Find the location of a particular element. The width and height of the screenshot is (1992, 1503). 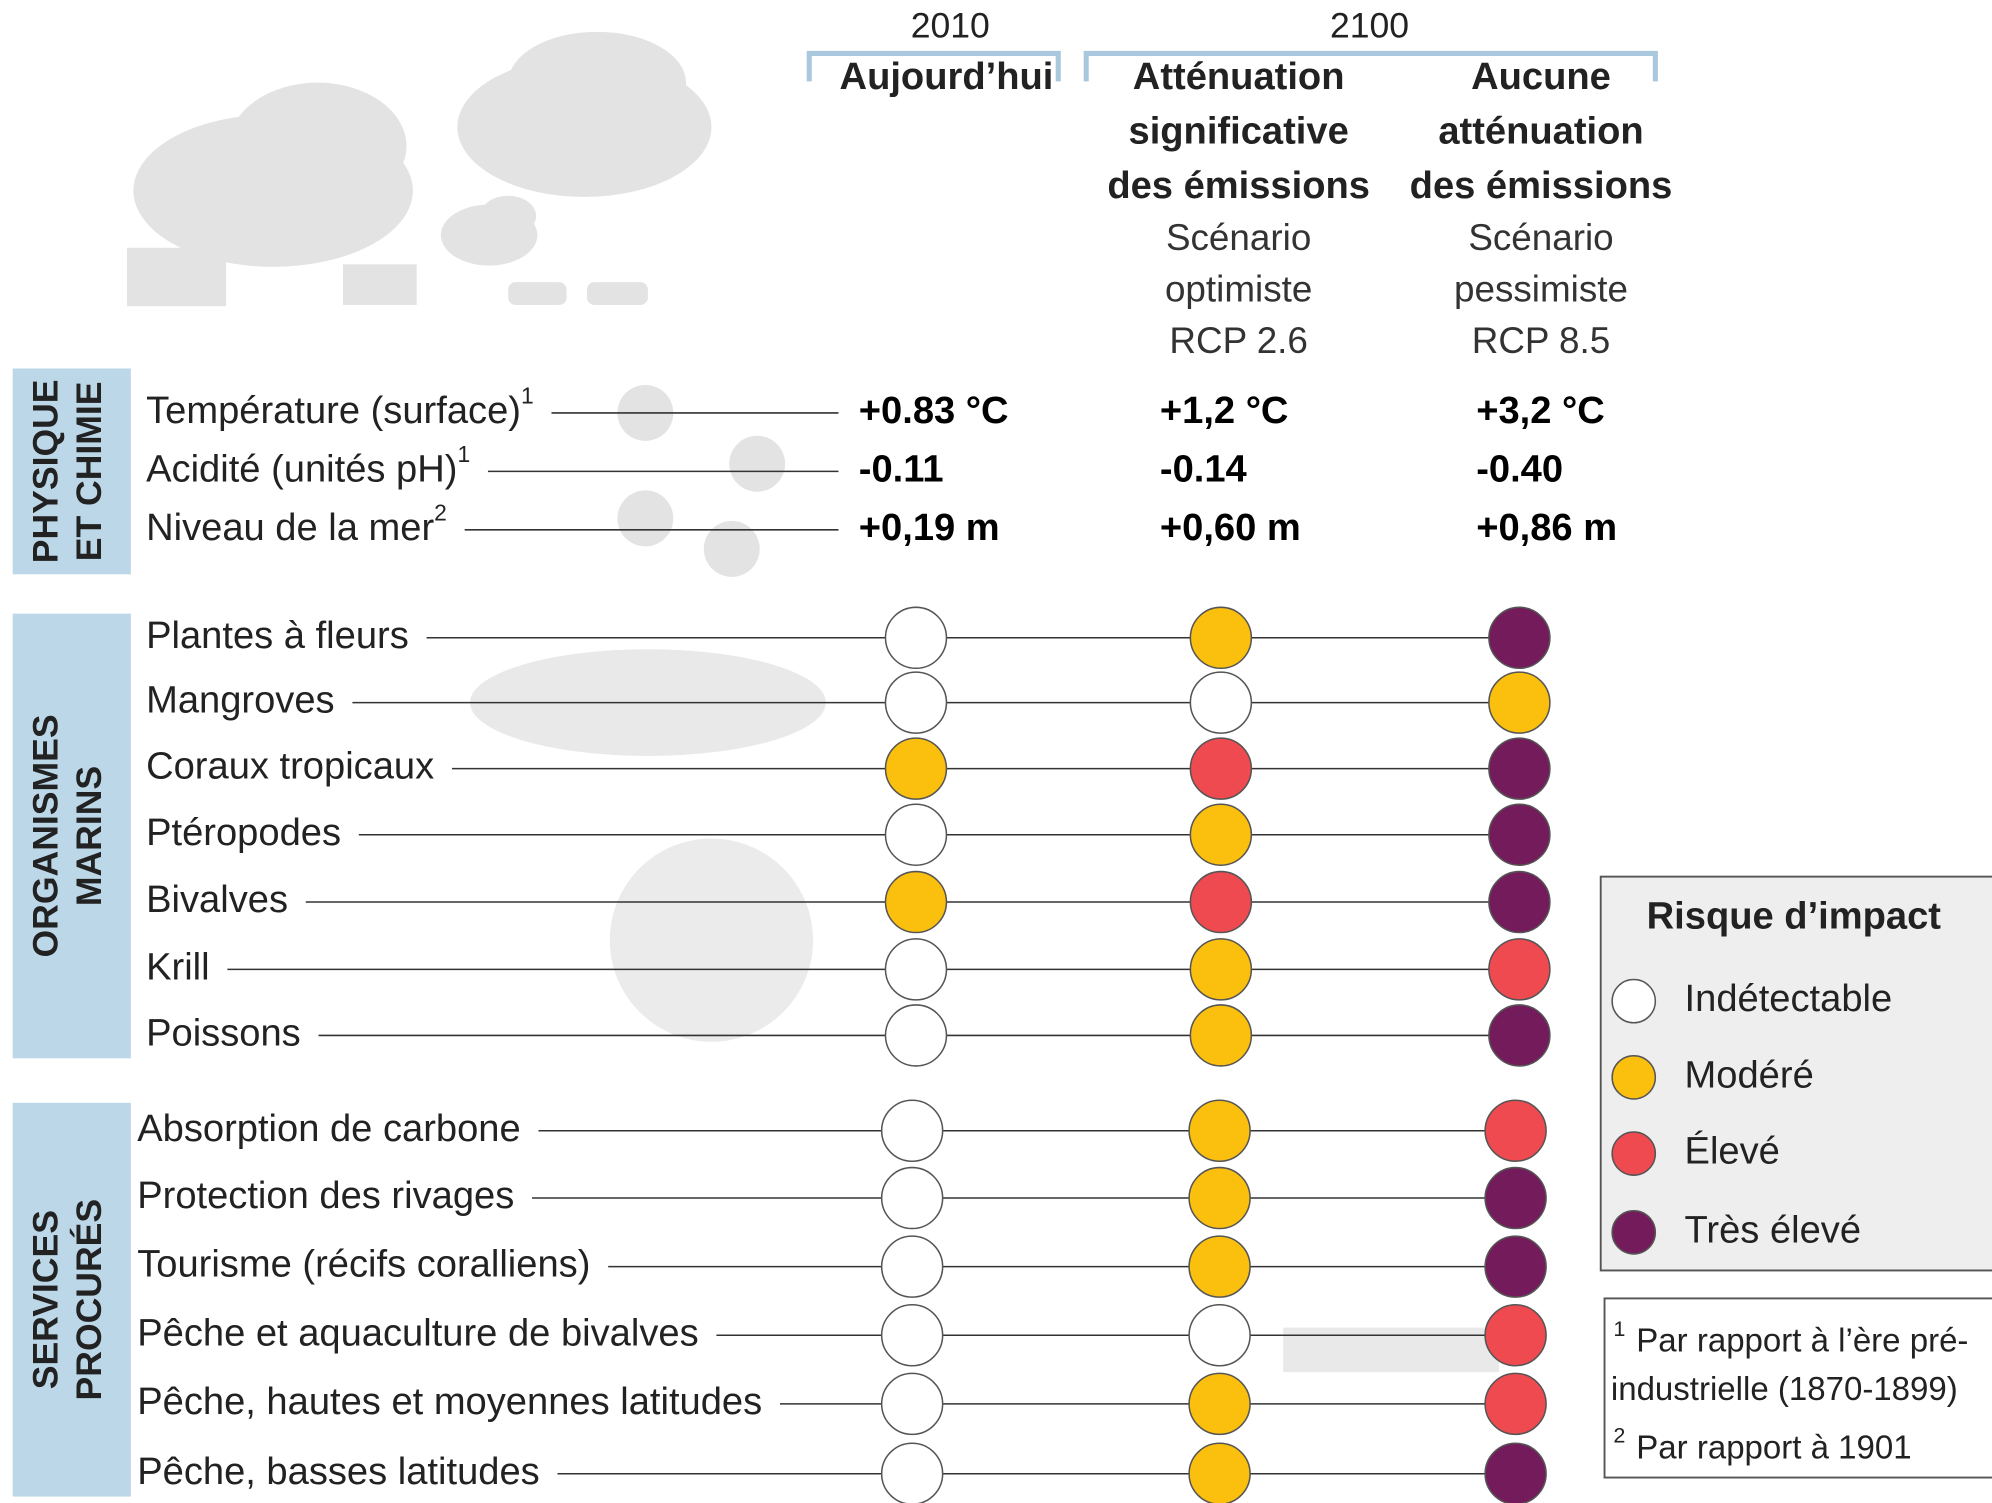

legend-box is located at coordinates (1795, 1073).